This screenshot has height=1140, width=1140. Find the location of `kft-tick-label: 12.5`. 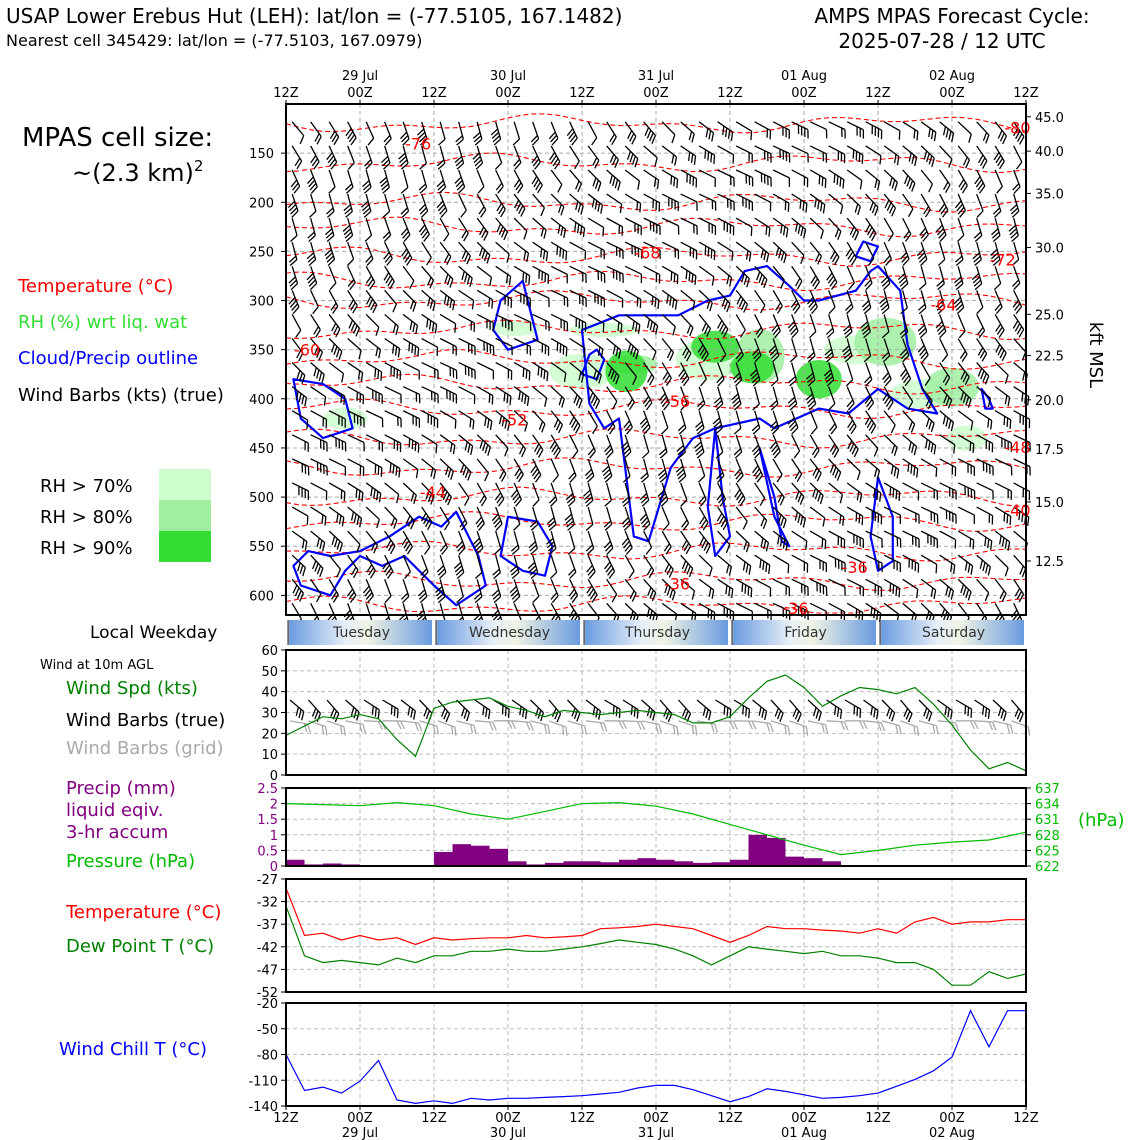

kft-tick-label: 12.5 is located at coordinates (1049, 562).